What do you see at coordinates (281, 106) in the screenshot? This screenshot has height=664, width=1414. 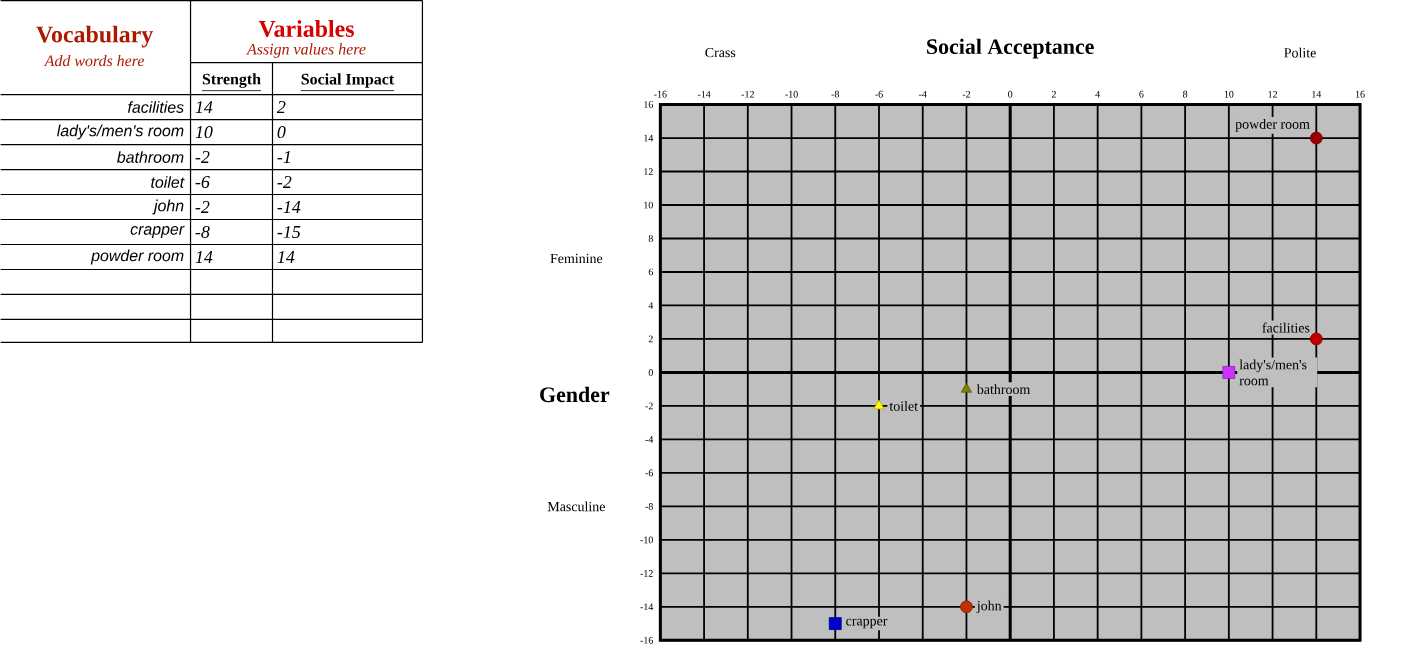 I see `text: 2` at bounding box center [281, 106].